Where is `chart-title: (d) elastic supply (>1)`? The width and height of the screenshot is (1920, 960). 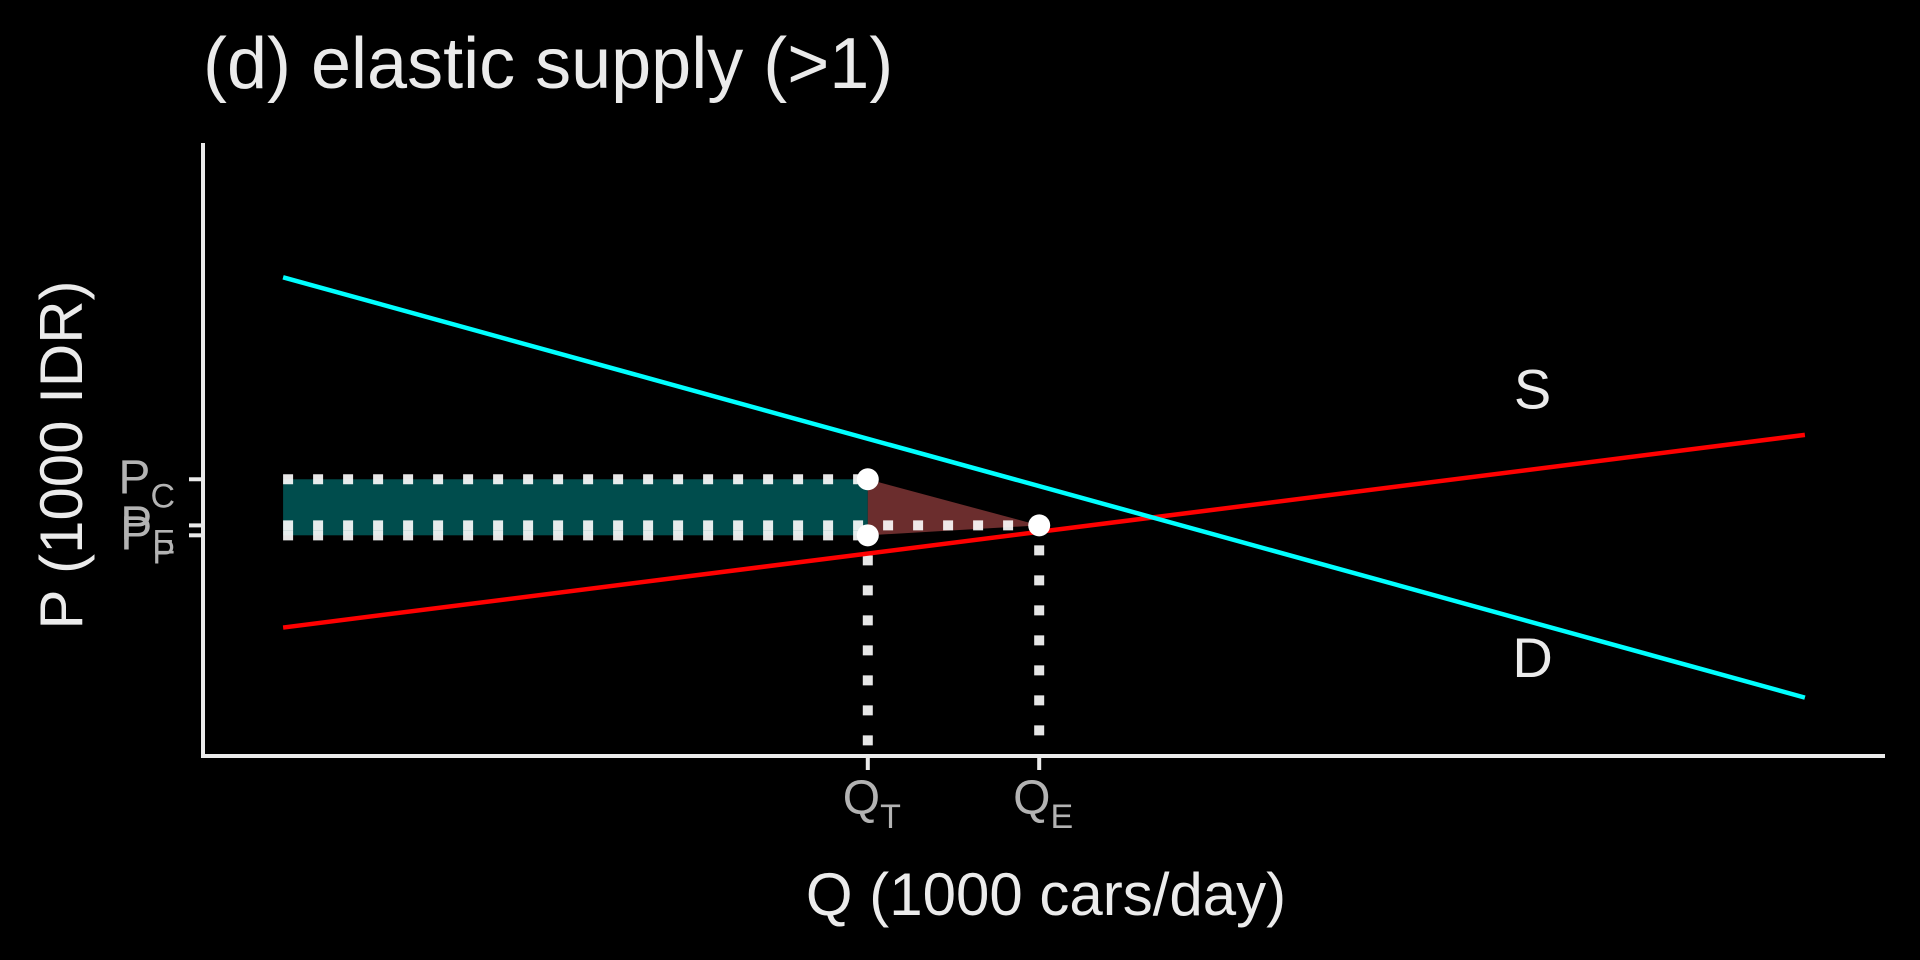
chart-title: (d) elastic supply (>1) is located at coordinates (548, 64).